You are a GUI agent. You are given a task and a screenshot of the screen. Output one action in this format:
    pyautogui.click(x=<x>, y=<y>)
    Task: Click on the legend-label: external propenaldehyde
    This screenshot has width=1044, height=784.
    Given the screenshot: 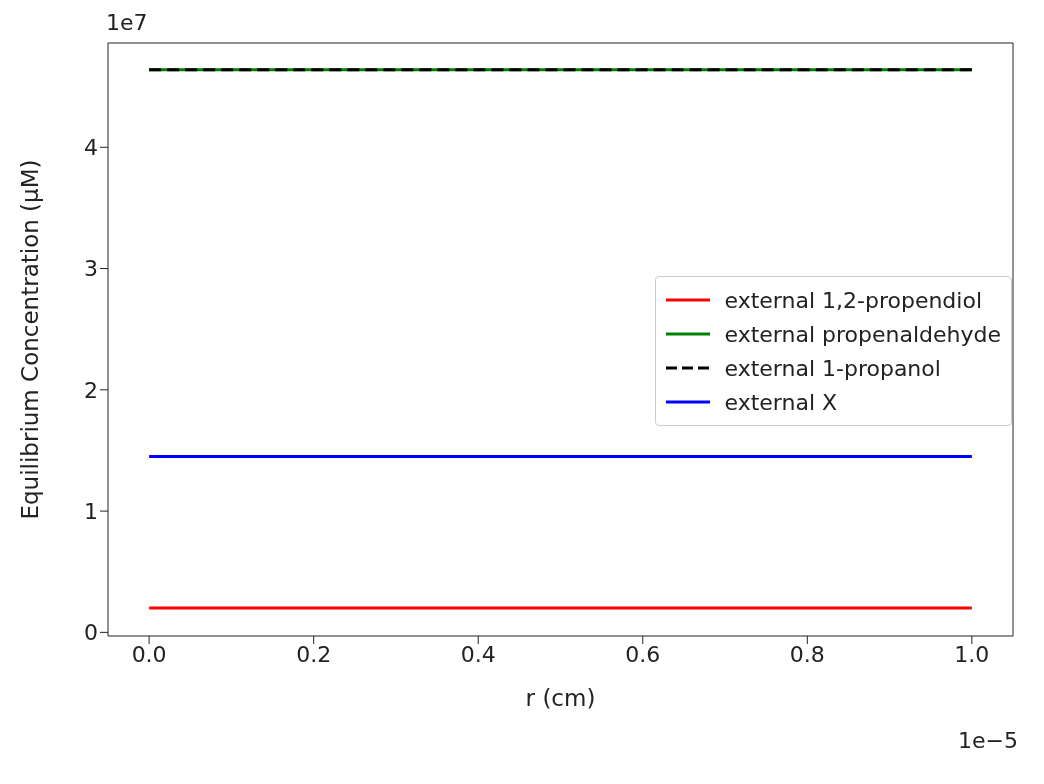 What is the action you would take?
    pyautogui.click(x=862, y=334)
    